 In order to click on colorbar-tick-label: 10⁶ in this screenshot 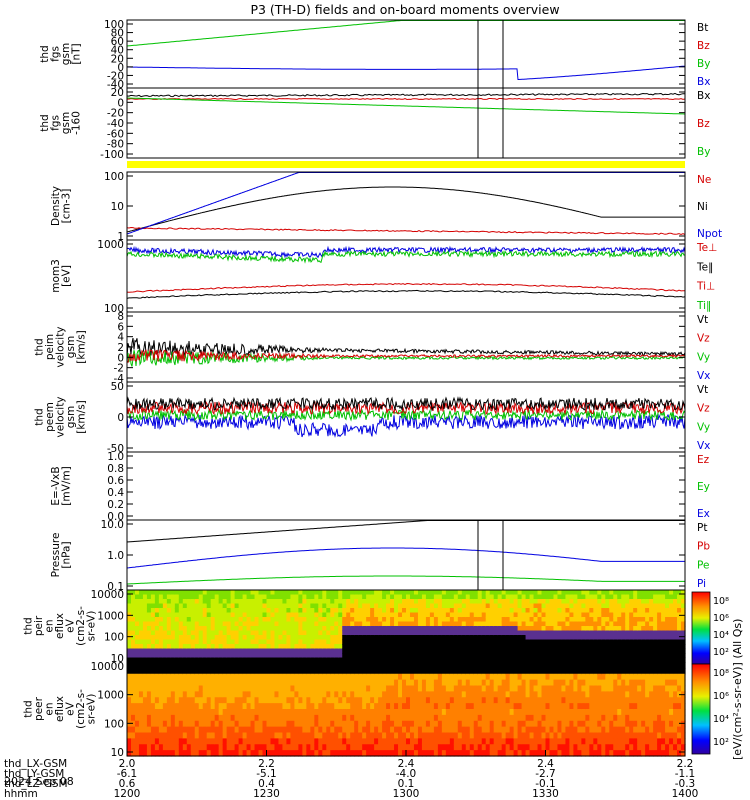, I will do `click(721, 618)`.